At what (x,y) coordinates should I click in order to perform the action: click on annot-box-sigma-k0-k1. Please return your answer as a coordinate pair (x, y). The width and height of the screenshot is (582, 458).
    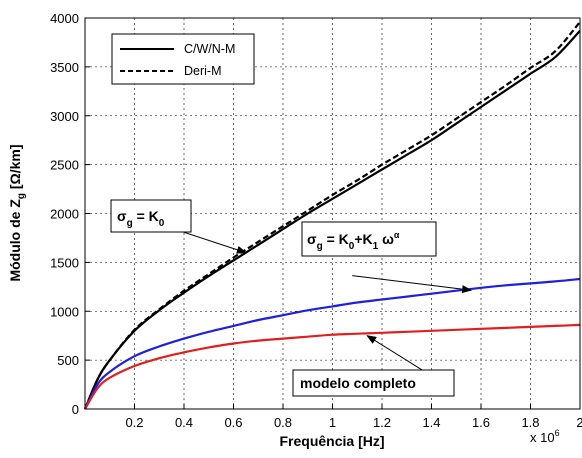
    Looking at the image, I should click on (369, 239).